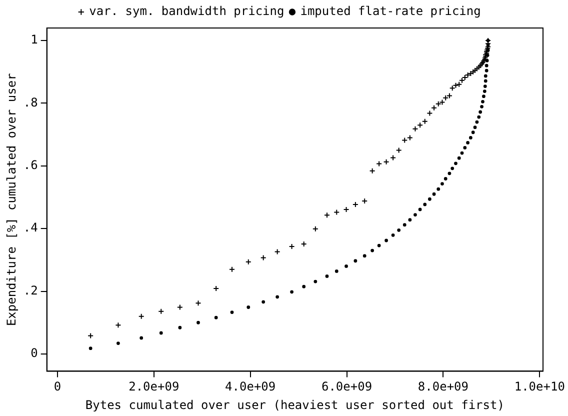 The height and width of the screenshot is (416, 568). Describe the element at coordinates (30, 102) in the screenshot. I see `y-tick-label: .8` at that location.